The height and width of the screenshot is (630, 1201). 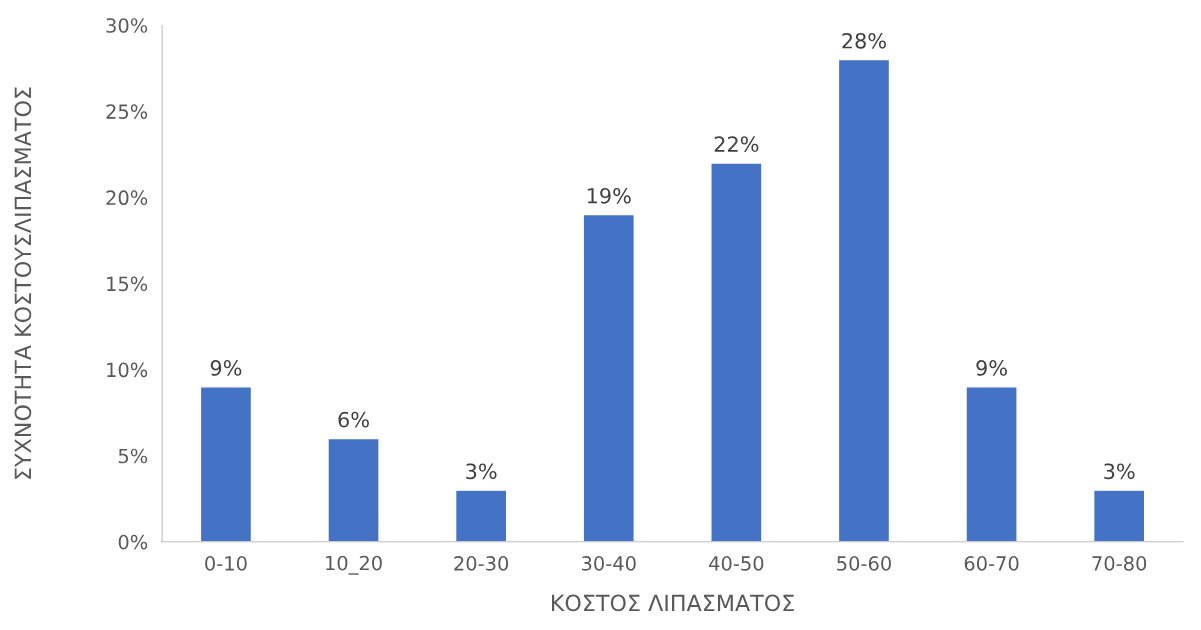 I want to click on y-tick-label: 5%, so click(x=133, y=456).